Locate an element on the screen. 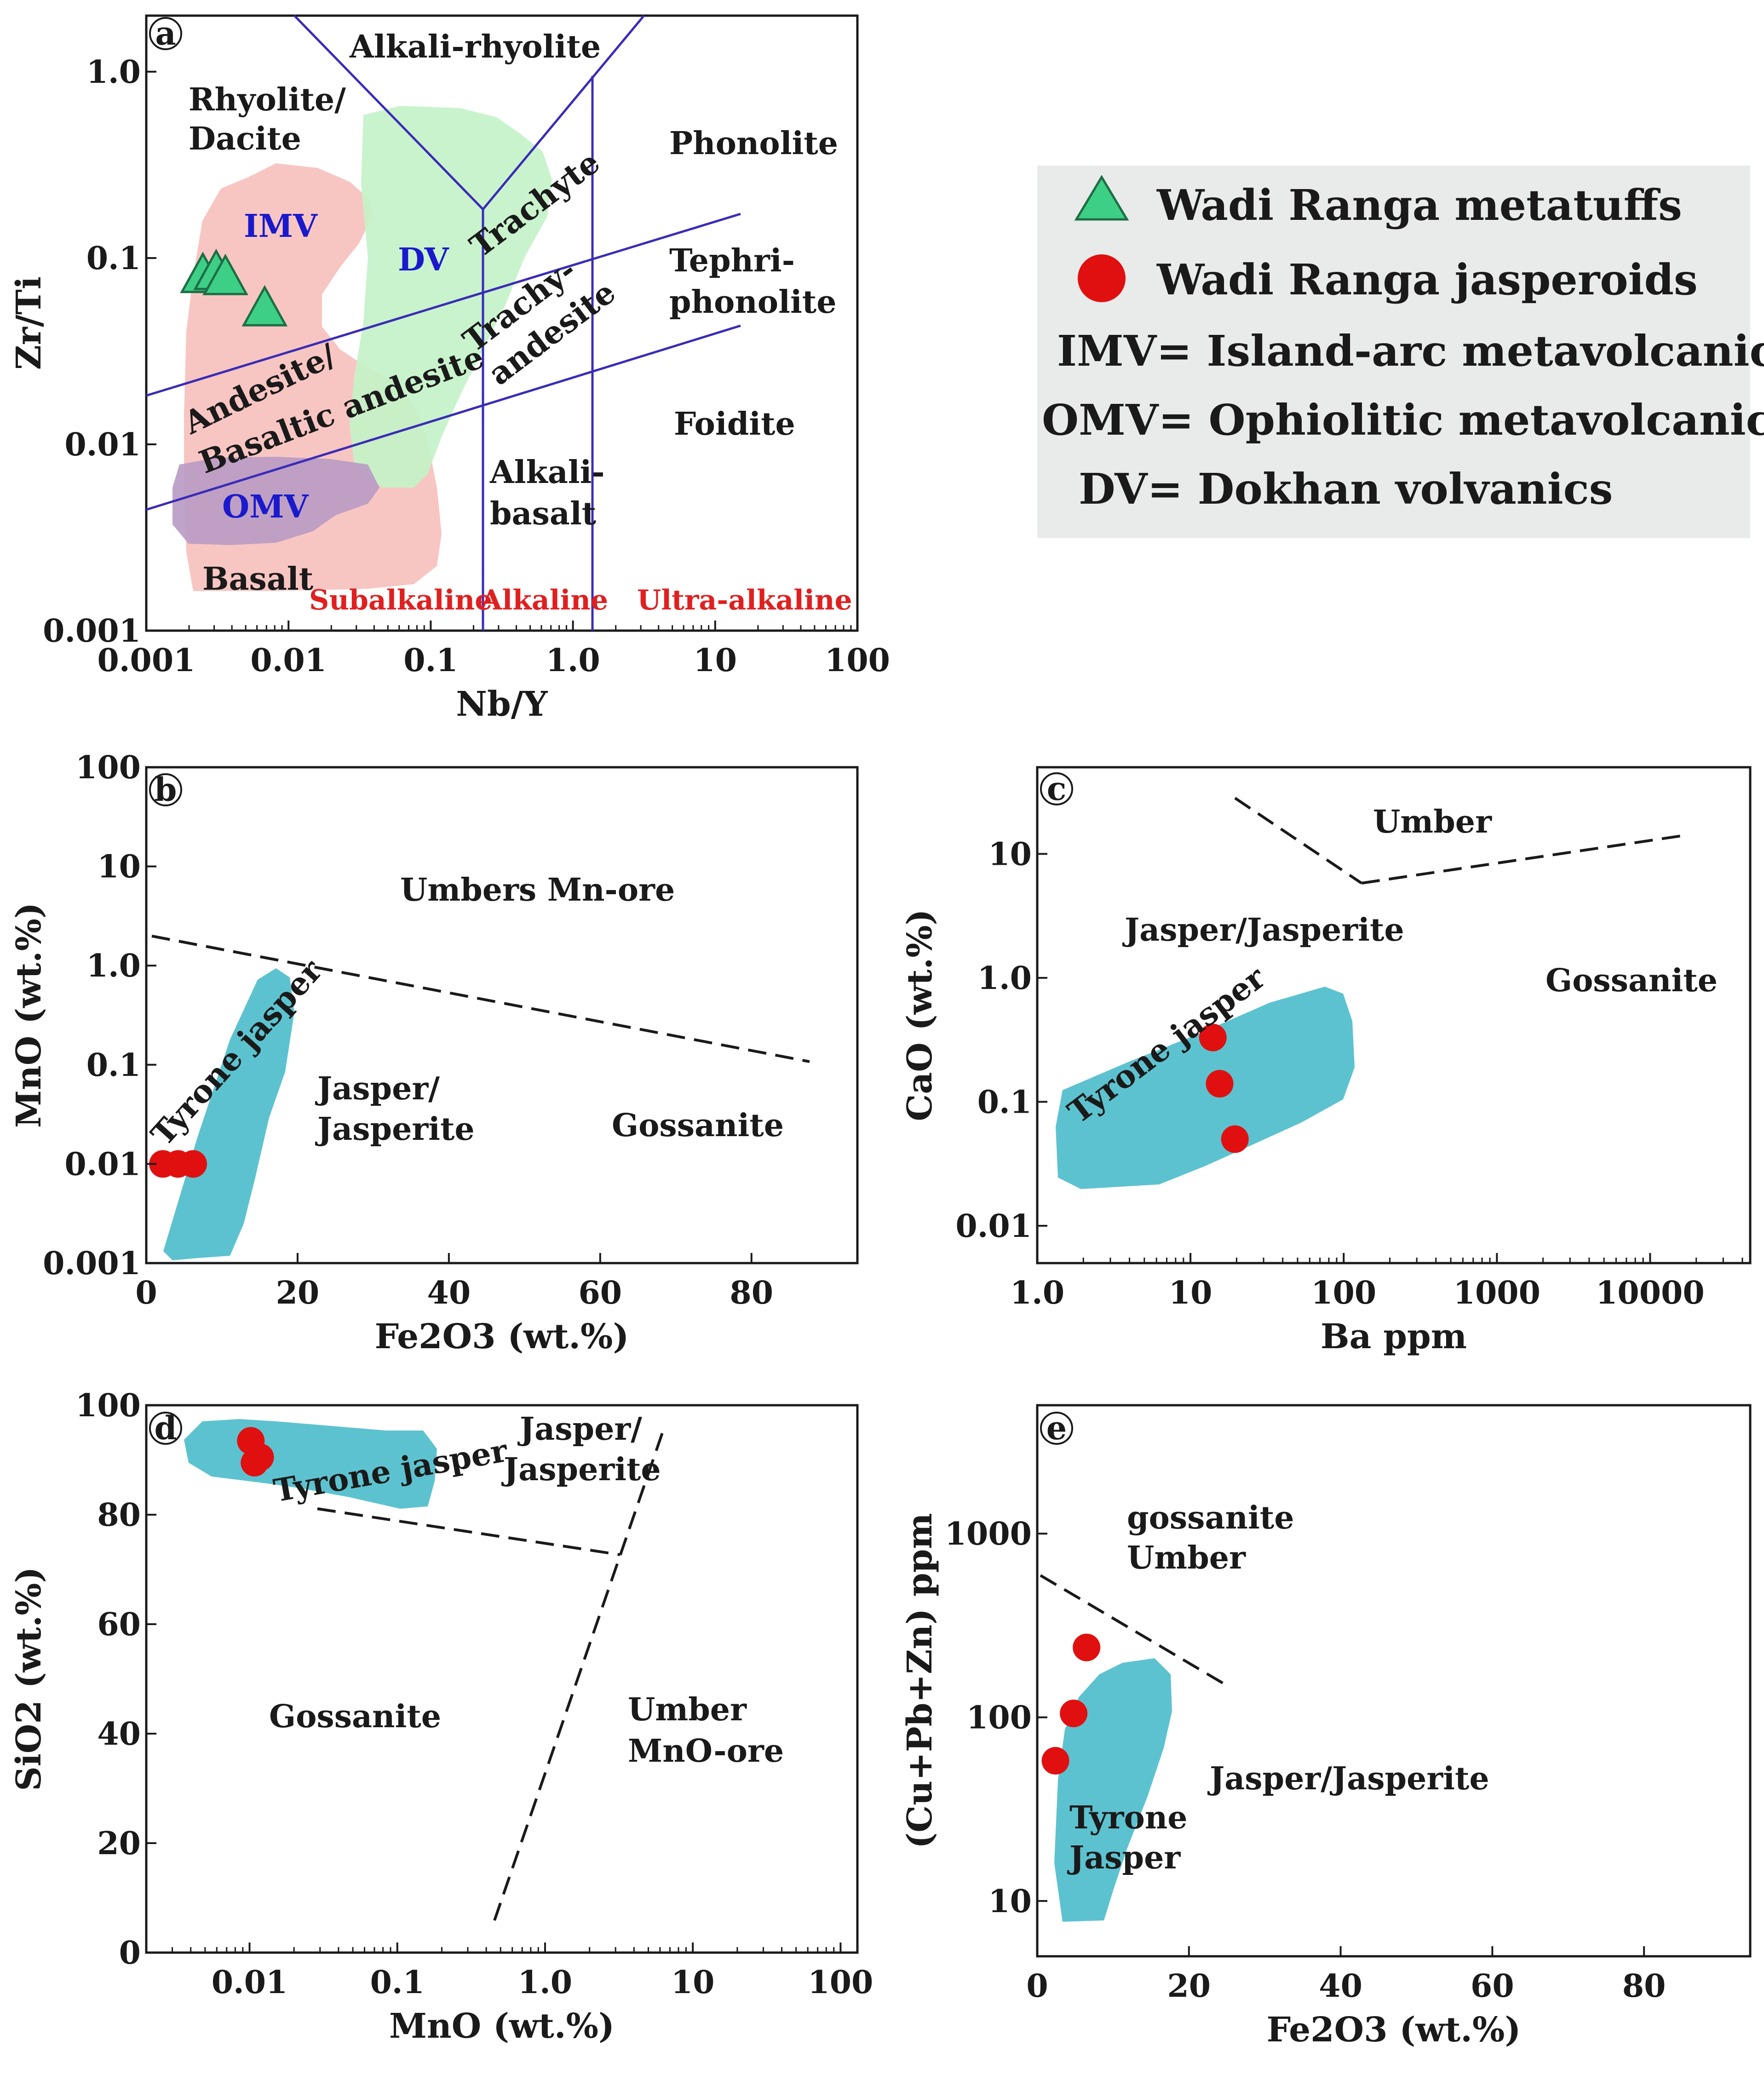 The width and height of the screenshot is (1764, 2086). tyrone-field-c is located at coordinates (1205, 1088).